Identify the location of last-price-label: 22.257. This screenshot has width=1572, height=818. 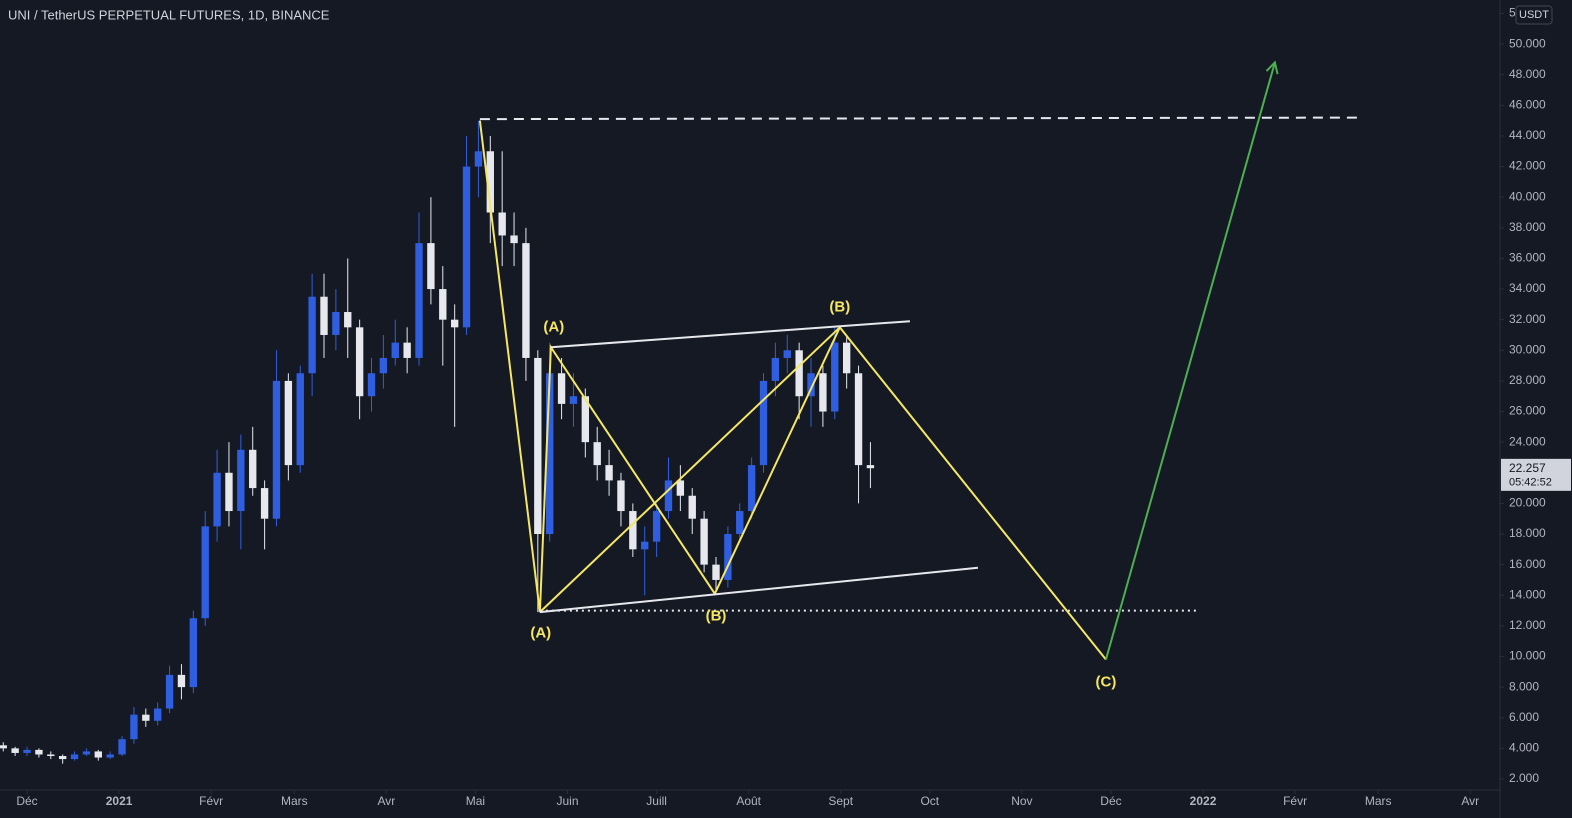
(1527, 468).